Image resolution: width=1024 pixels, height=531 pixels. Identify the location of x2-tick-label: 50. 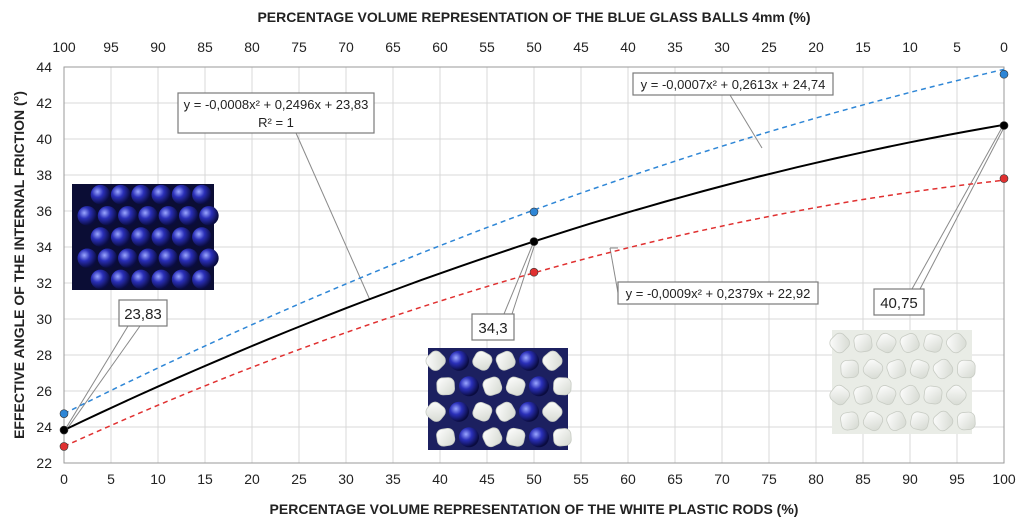
(534, 47).